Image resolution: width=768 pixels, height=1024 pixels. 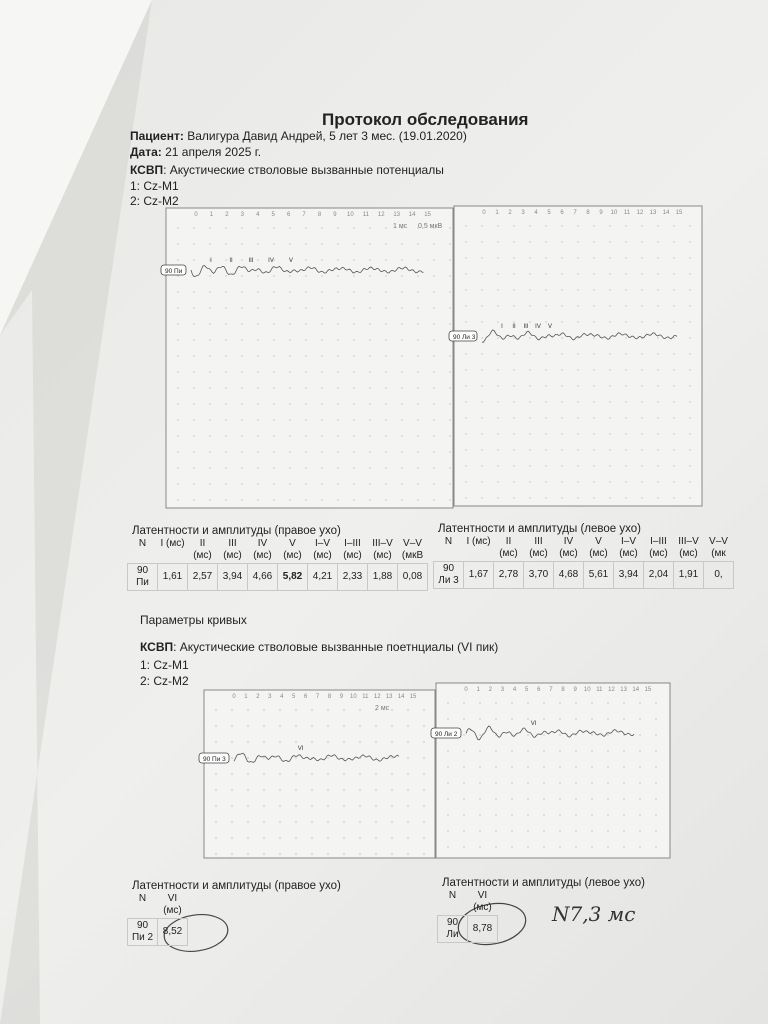 I want to click on lead: 1: Cz-M1, so click(x=164, y=665).